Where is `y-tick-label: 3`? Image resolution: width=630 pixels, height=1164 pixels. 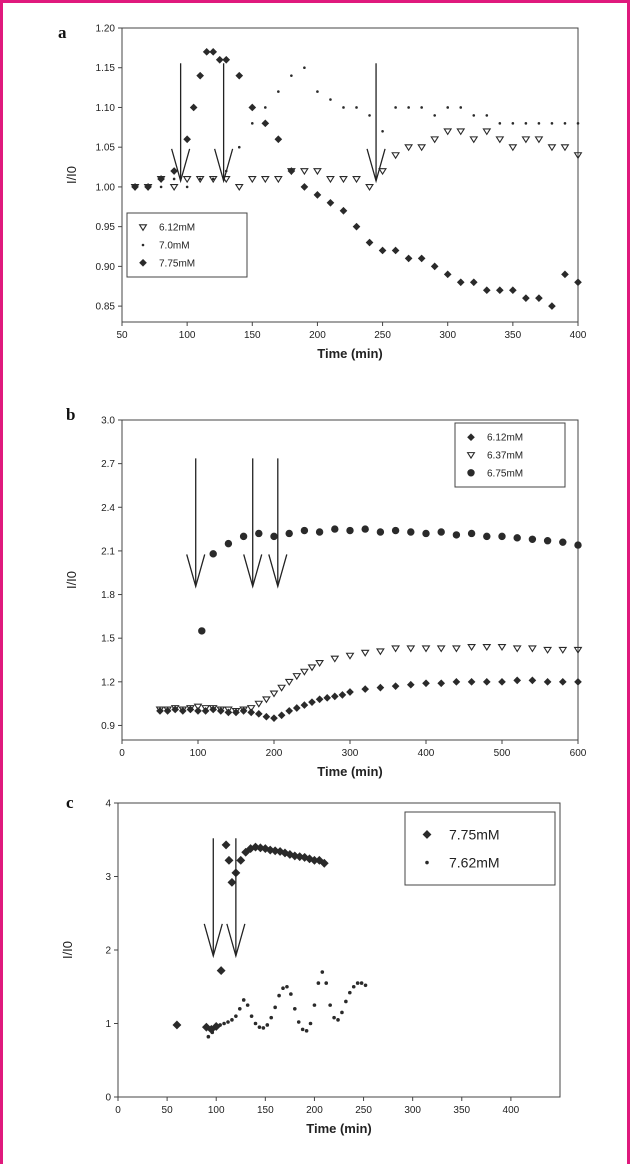 y-tick-label: 3 is located at coordinates (108, 877).